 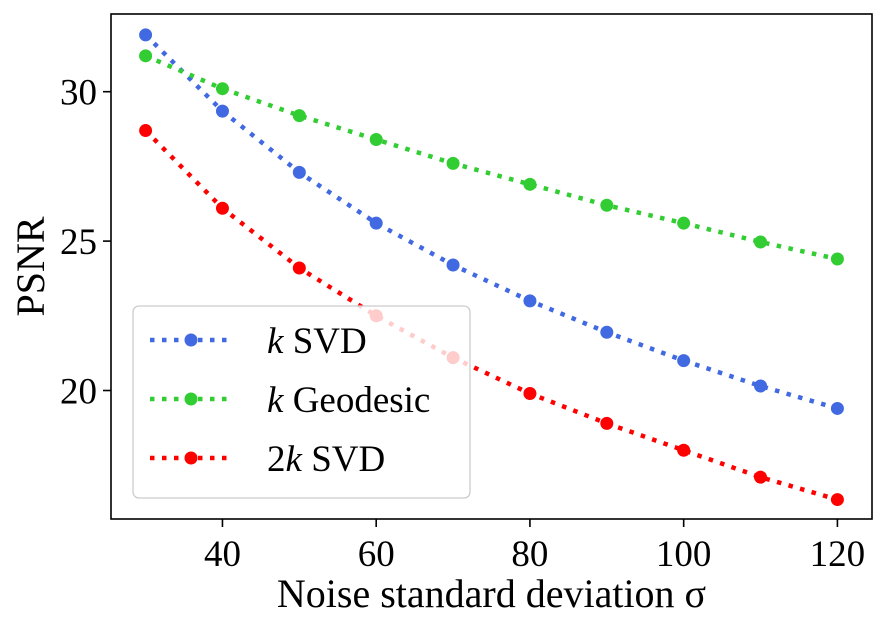 What do you see at coordinates (78, 392) in the screenshot?
I see `y-tick-label: 20` at bounding box center [78, 392].